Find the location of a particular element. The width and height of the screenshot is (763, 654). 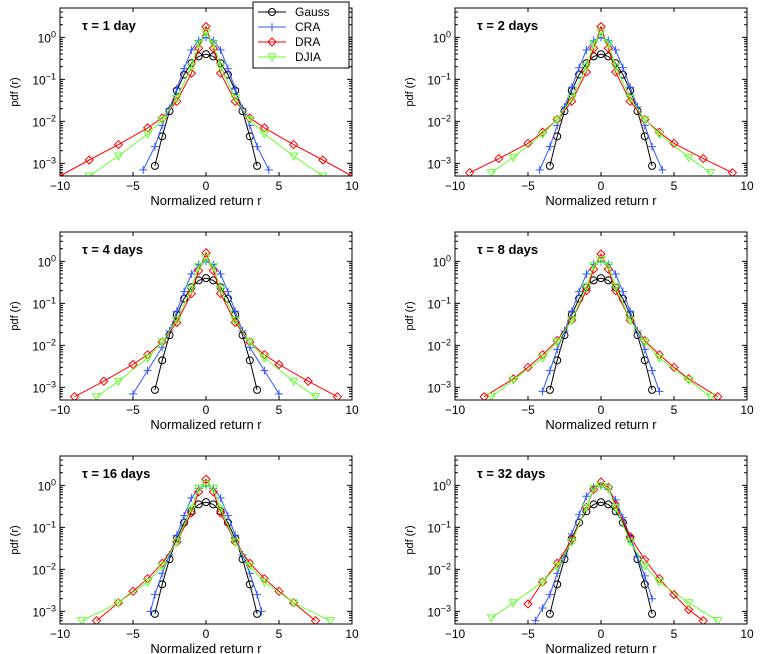

tau-annotation: τ = 2 days is located at coordinates (507, 25).